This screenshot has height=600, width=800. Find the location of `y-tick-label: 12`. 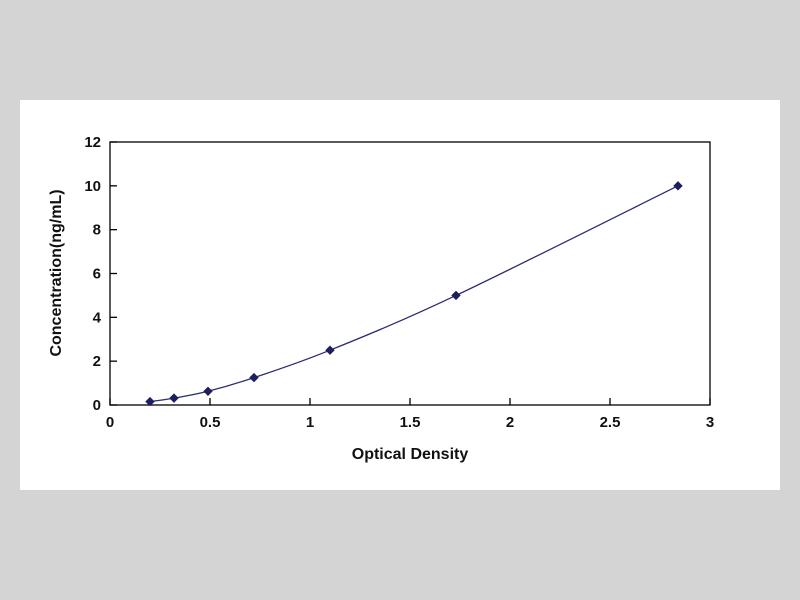

y-tick-label: 12 is located at coordinates (92, 142).